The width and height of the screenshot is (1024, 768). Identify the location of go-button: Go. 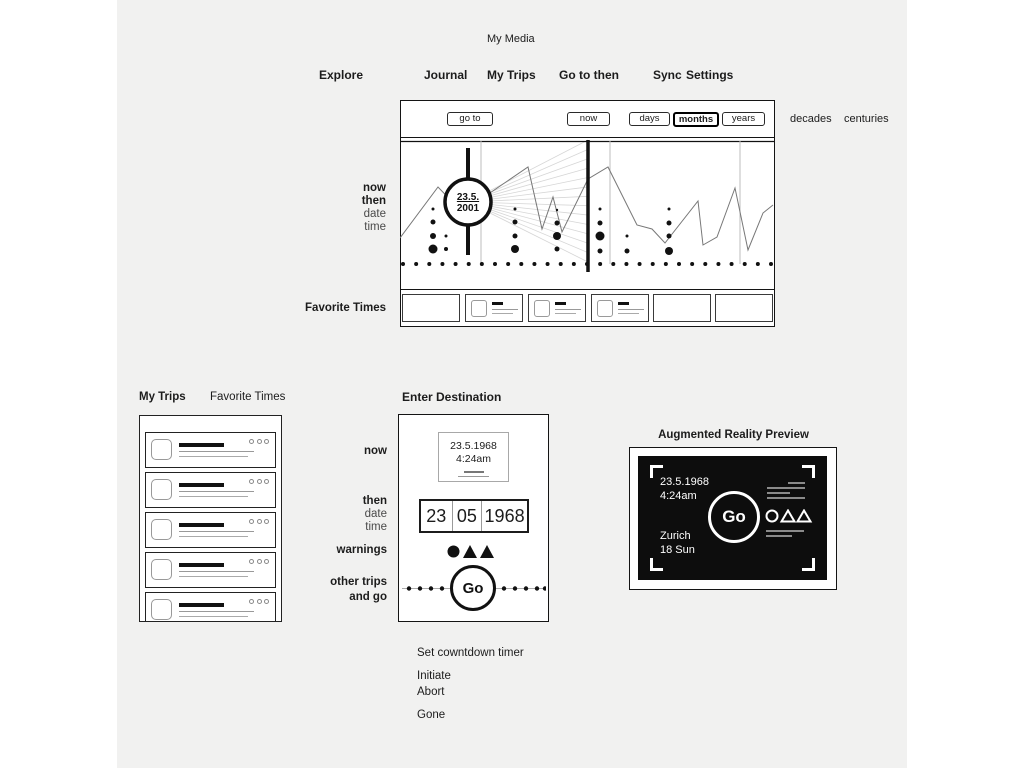
(473, 588).